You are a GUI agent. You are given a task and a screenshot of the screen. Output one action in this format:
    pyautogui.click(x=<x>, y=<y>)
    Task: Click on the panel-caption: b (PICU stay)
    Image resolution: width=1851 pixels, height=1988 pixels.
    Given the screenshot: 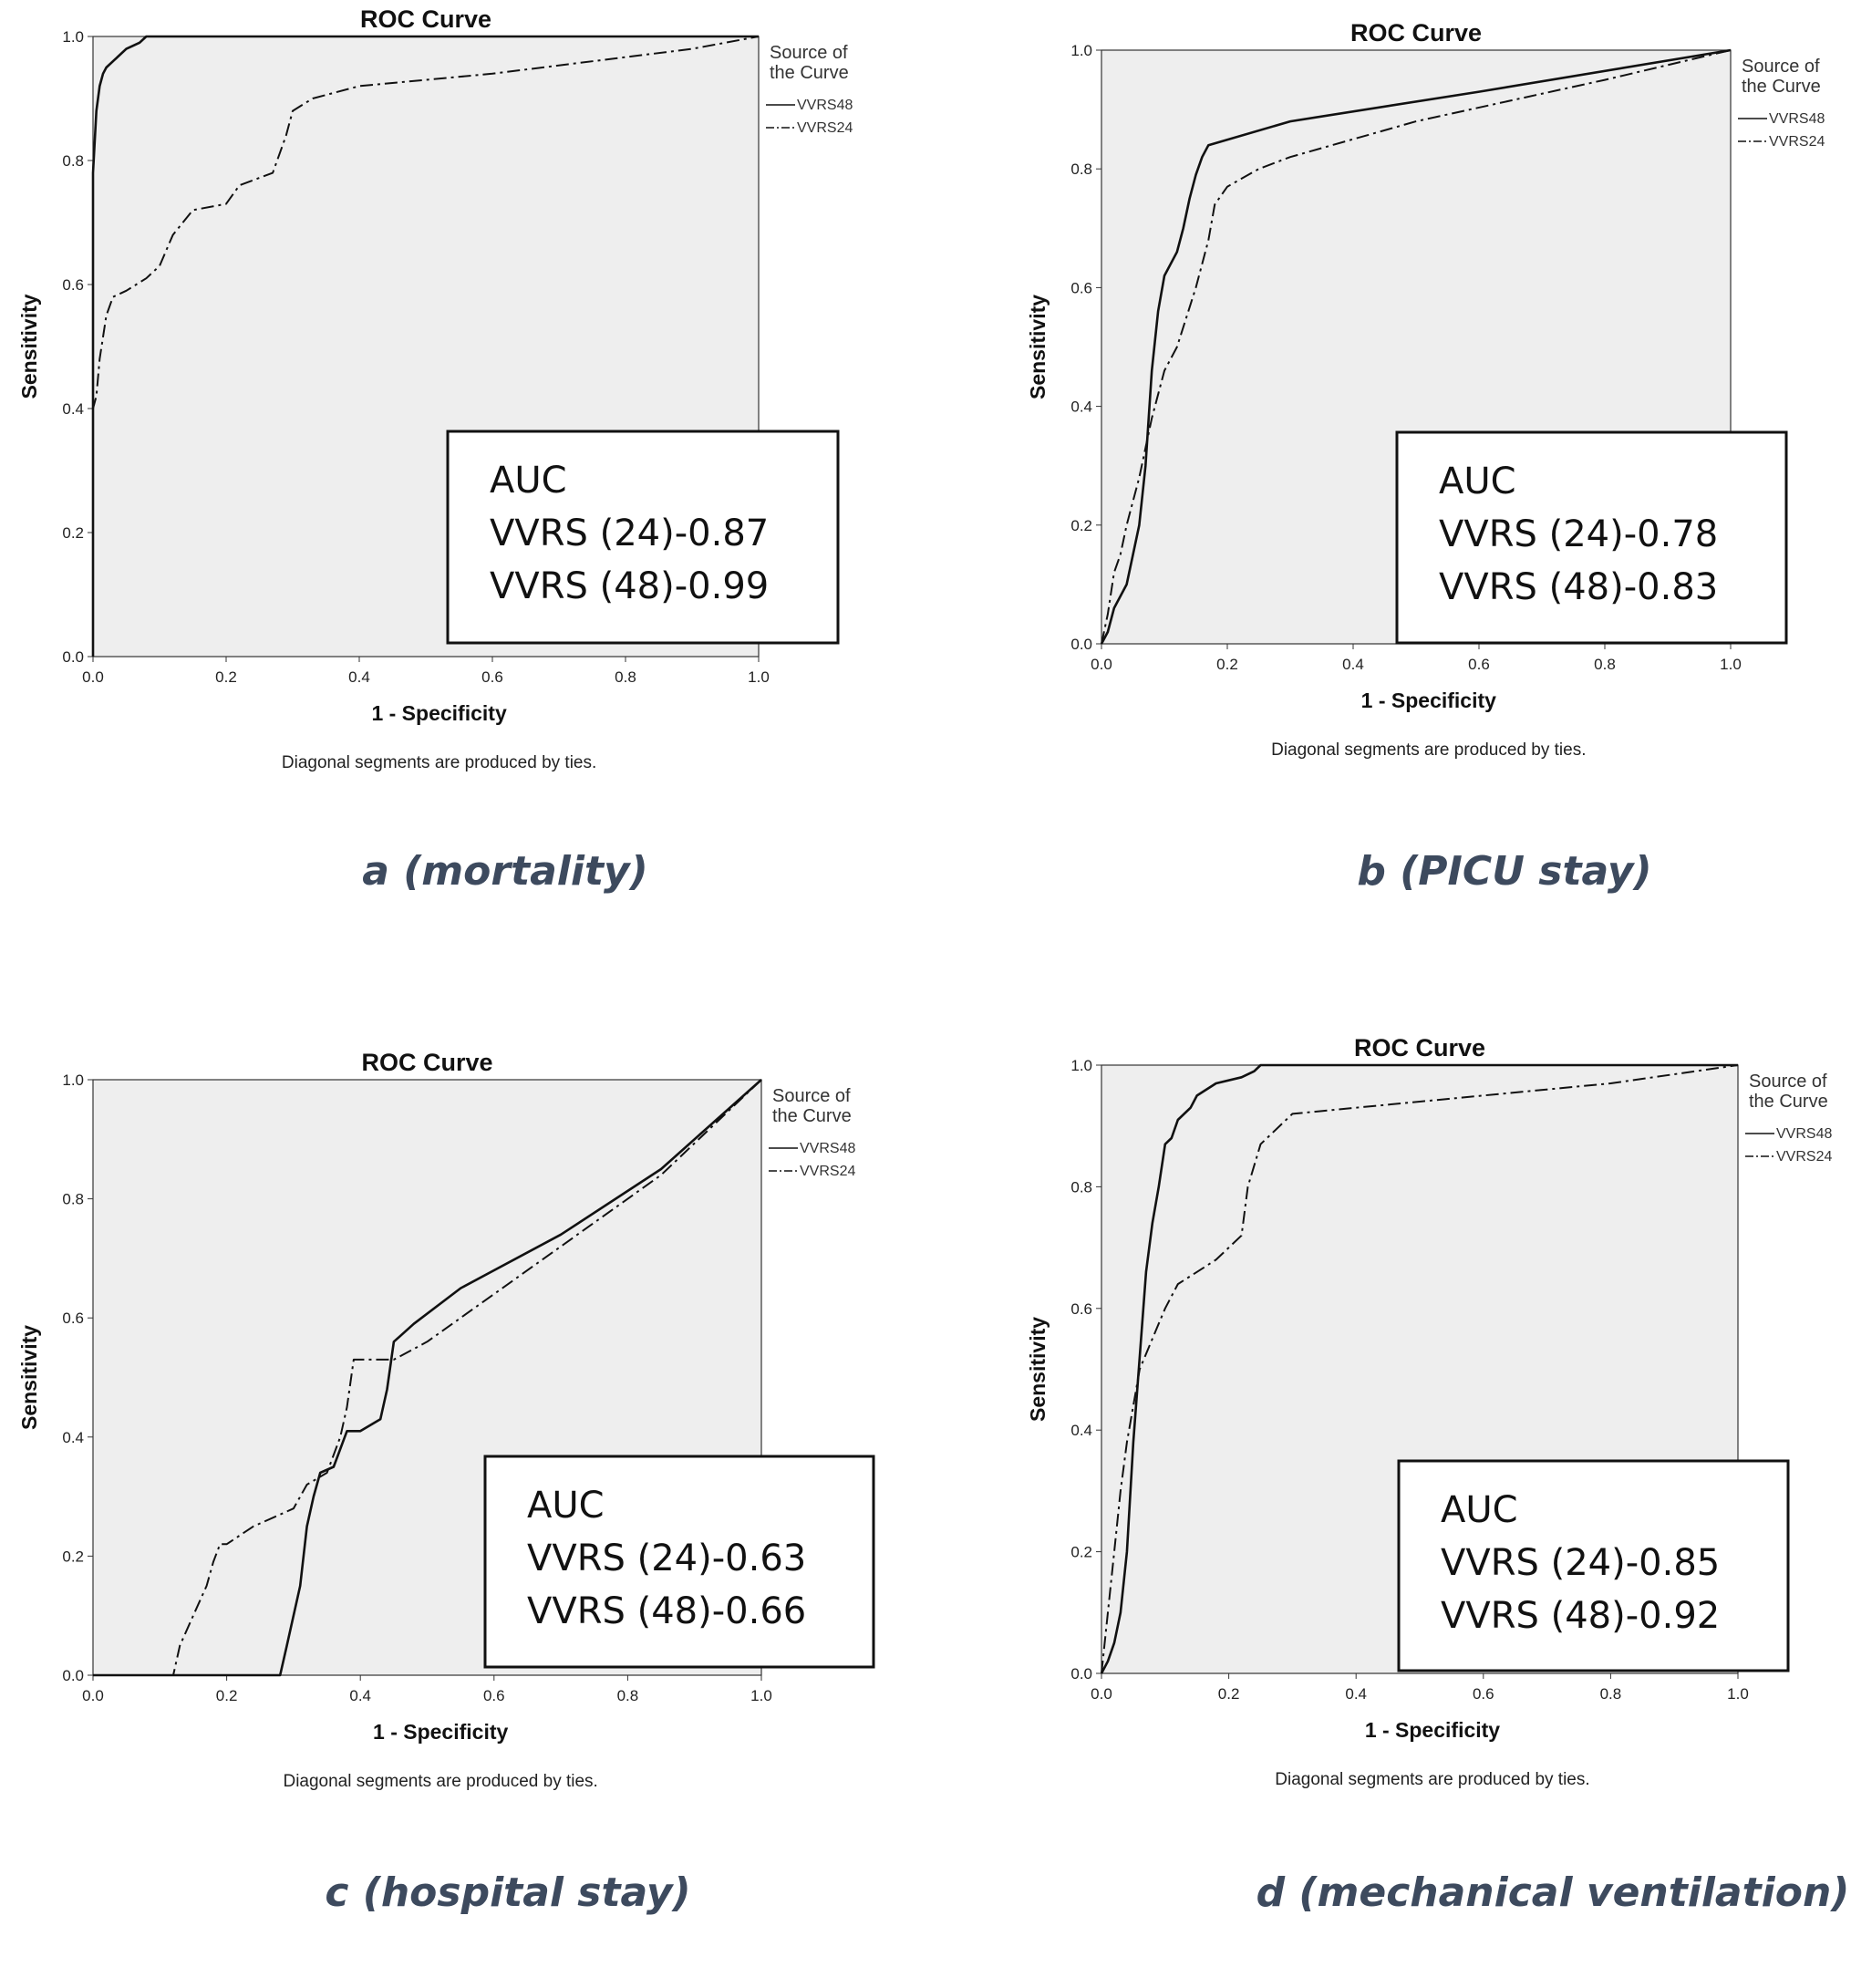 What is the action you would take?
    pyautogui.click(x=1504, y=871)
    